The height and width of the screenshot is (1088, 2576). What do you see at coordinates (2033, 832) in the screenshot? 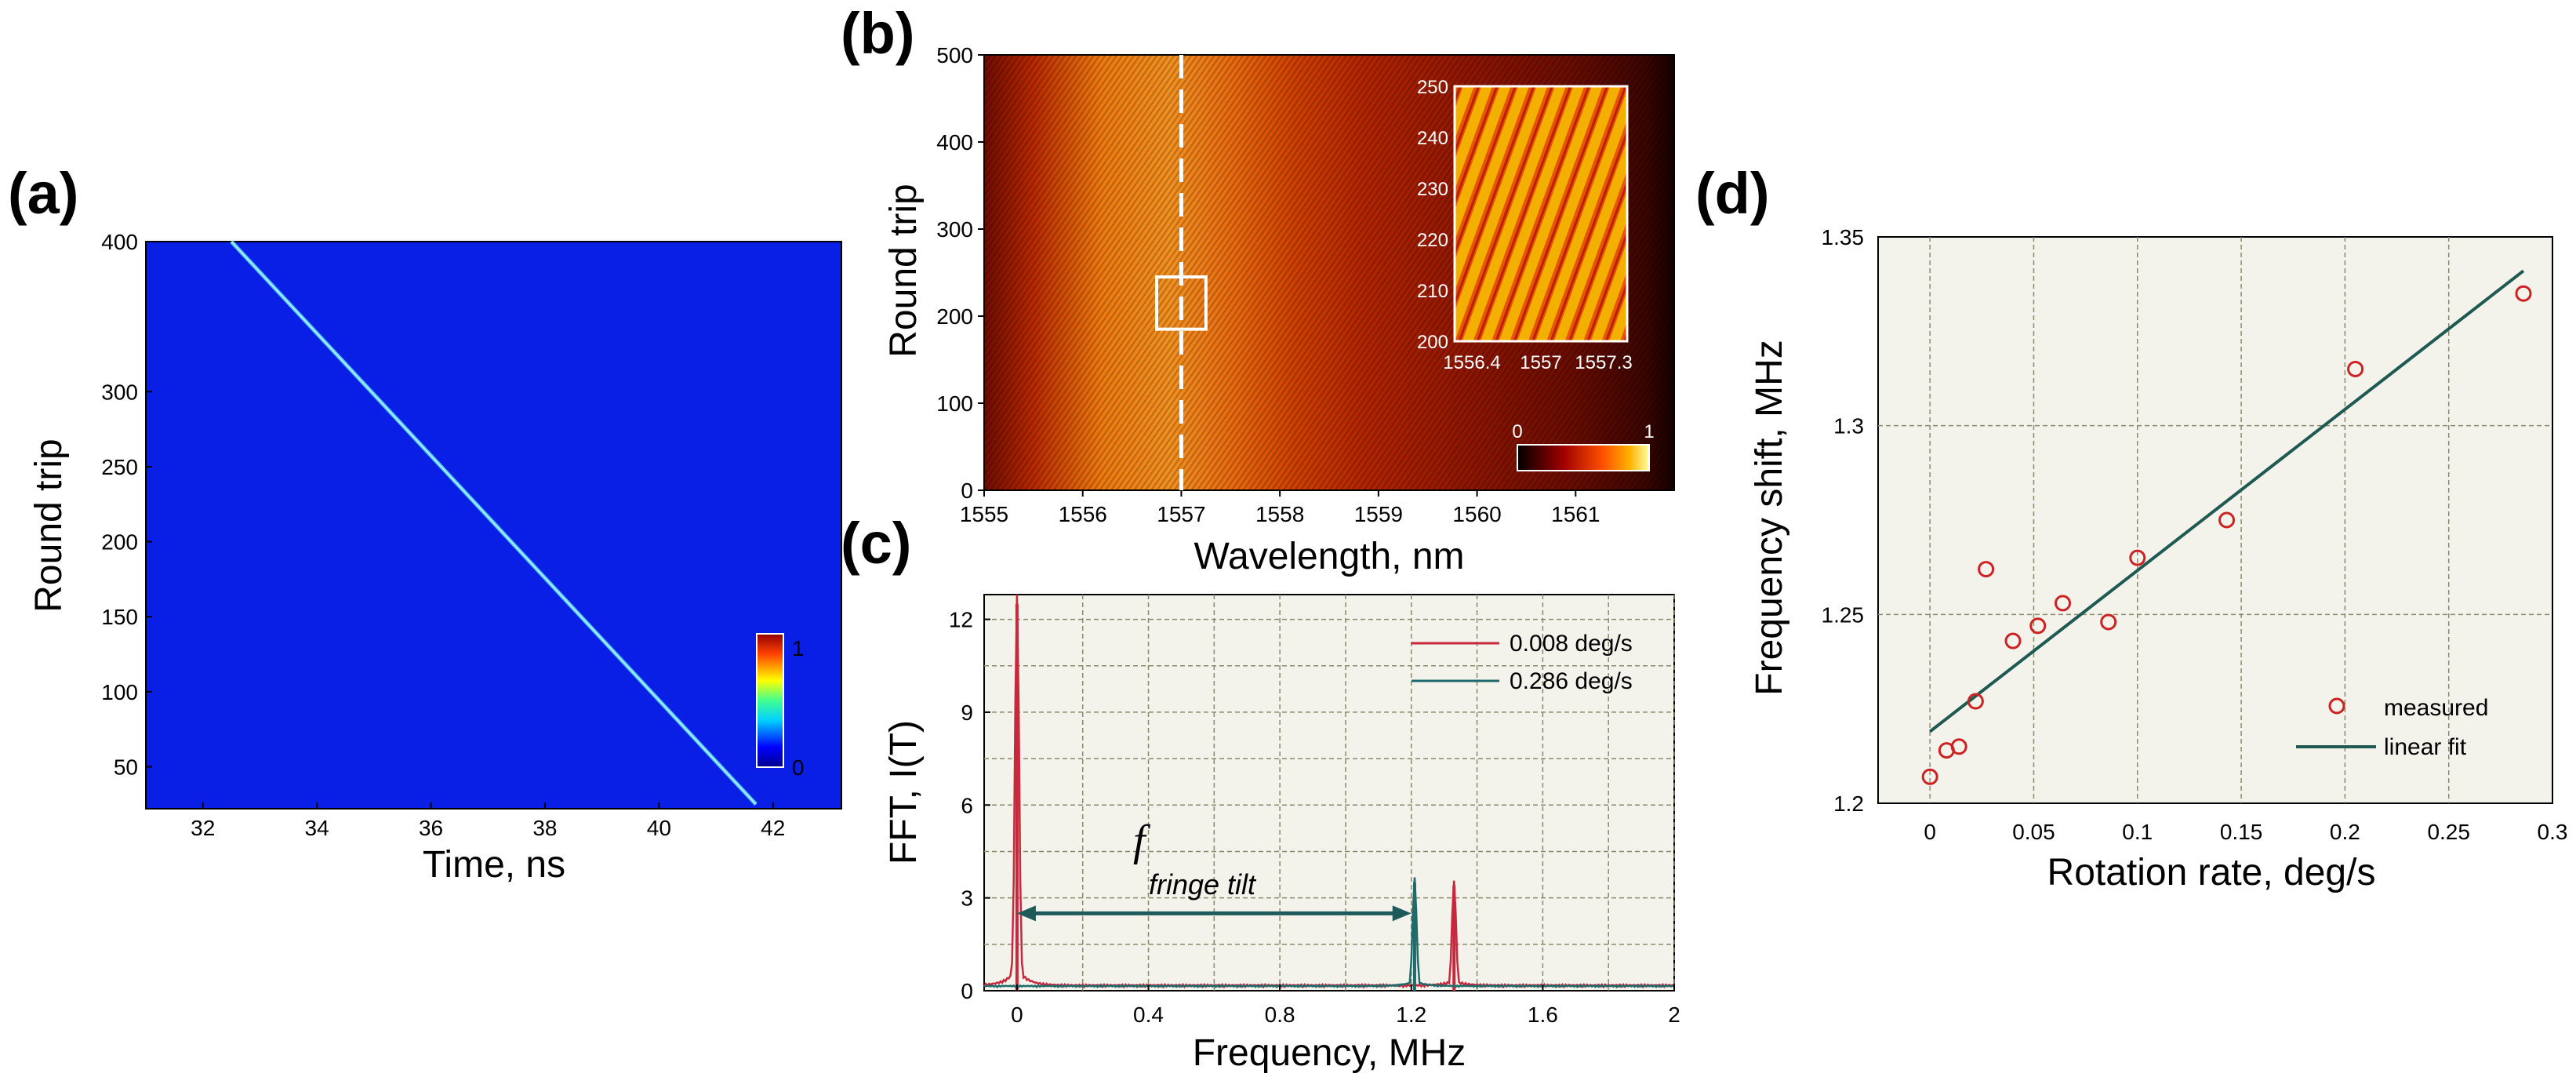
I see `panel-d-xtick-label: 0.05` at bounding box center [2033, 832].